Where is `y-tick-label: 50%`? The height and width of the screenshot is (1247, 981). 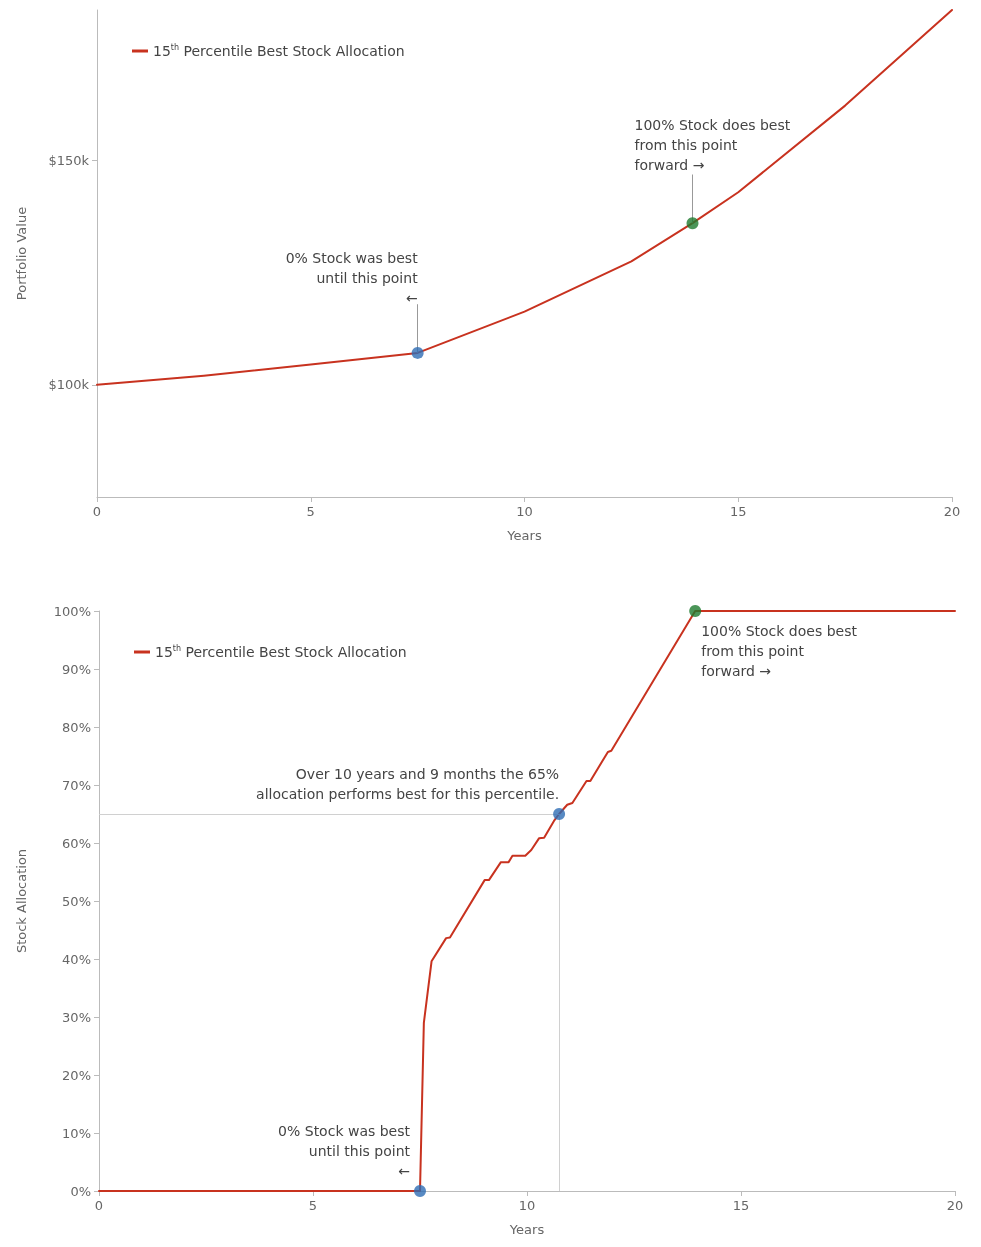 y-tick-label: 50% is located at coordinates (76, 901).